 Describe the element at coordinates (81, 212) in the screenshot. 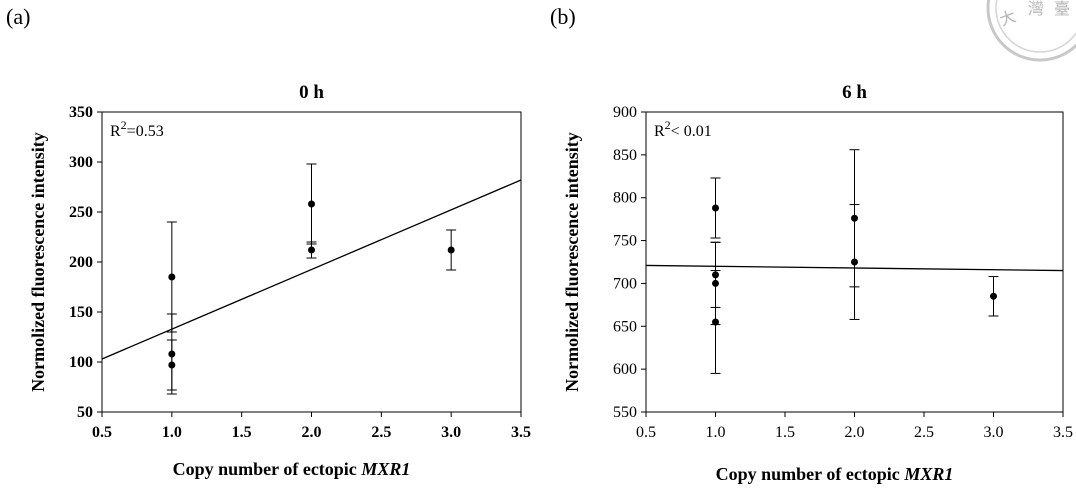

I see `y-tick-label: 250` at that location.